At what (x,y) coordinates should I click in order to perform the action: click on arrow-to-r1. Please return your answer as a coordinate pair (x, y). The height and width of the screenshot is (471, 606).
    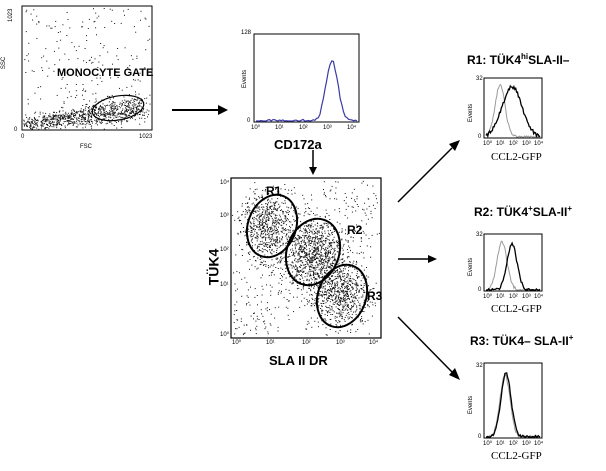
    Looking at the image, I should click on (428, 171).